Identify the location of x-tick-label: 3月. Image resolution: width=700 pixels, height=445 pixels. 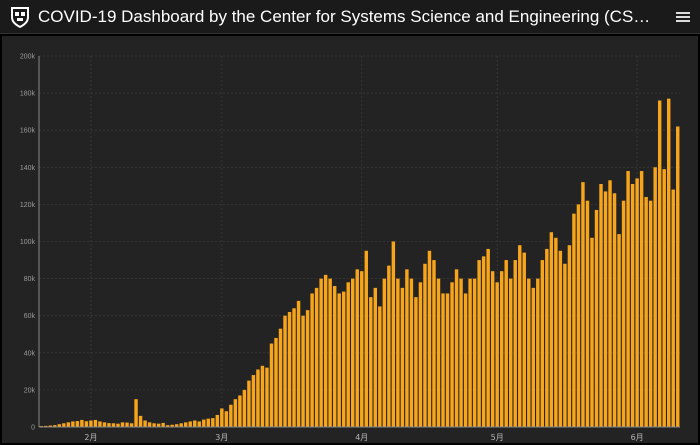
(221, 437).